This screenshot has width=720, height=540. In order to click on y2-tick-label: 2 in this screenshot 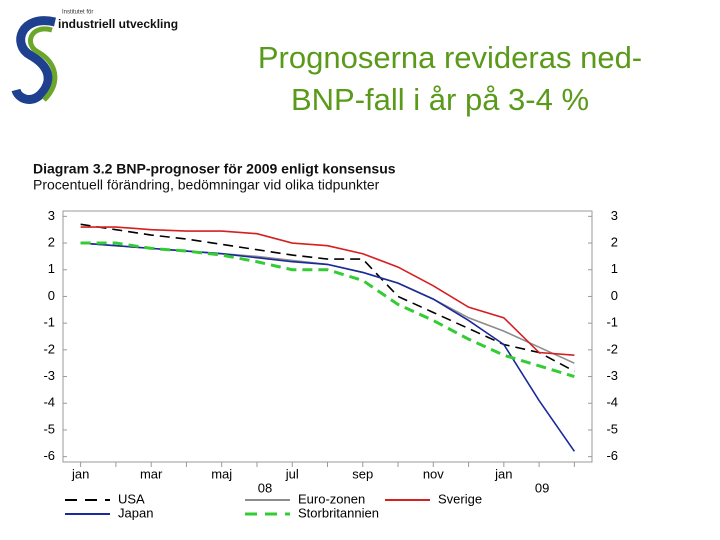, I will do `click(614, 241)`.